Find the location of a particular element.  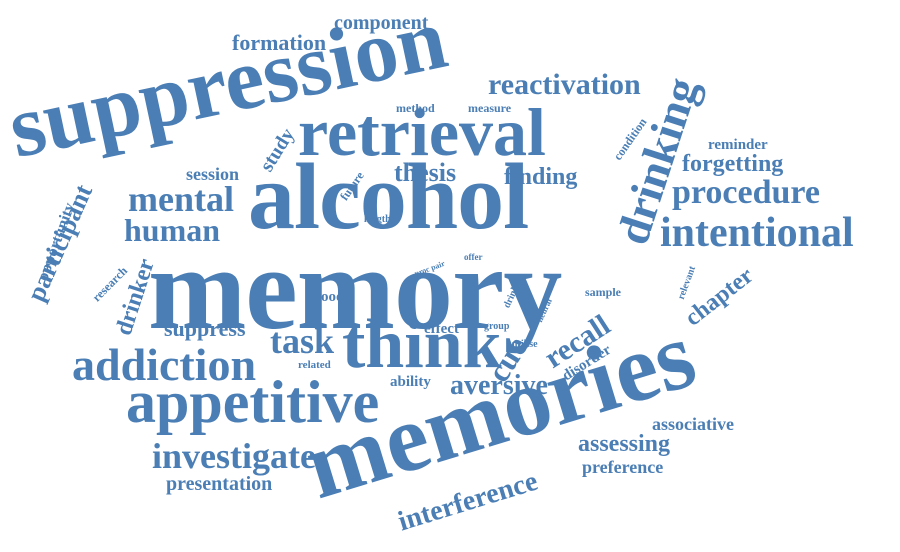

word-think: think is located at coordinates (422, 344).